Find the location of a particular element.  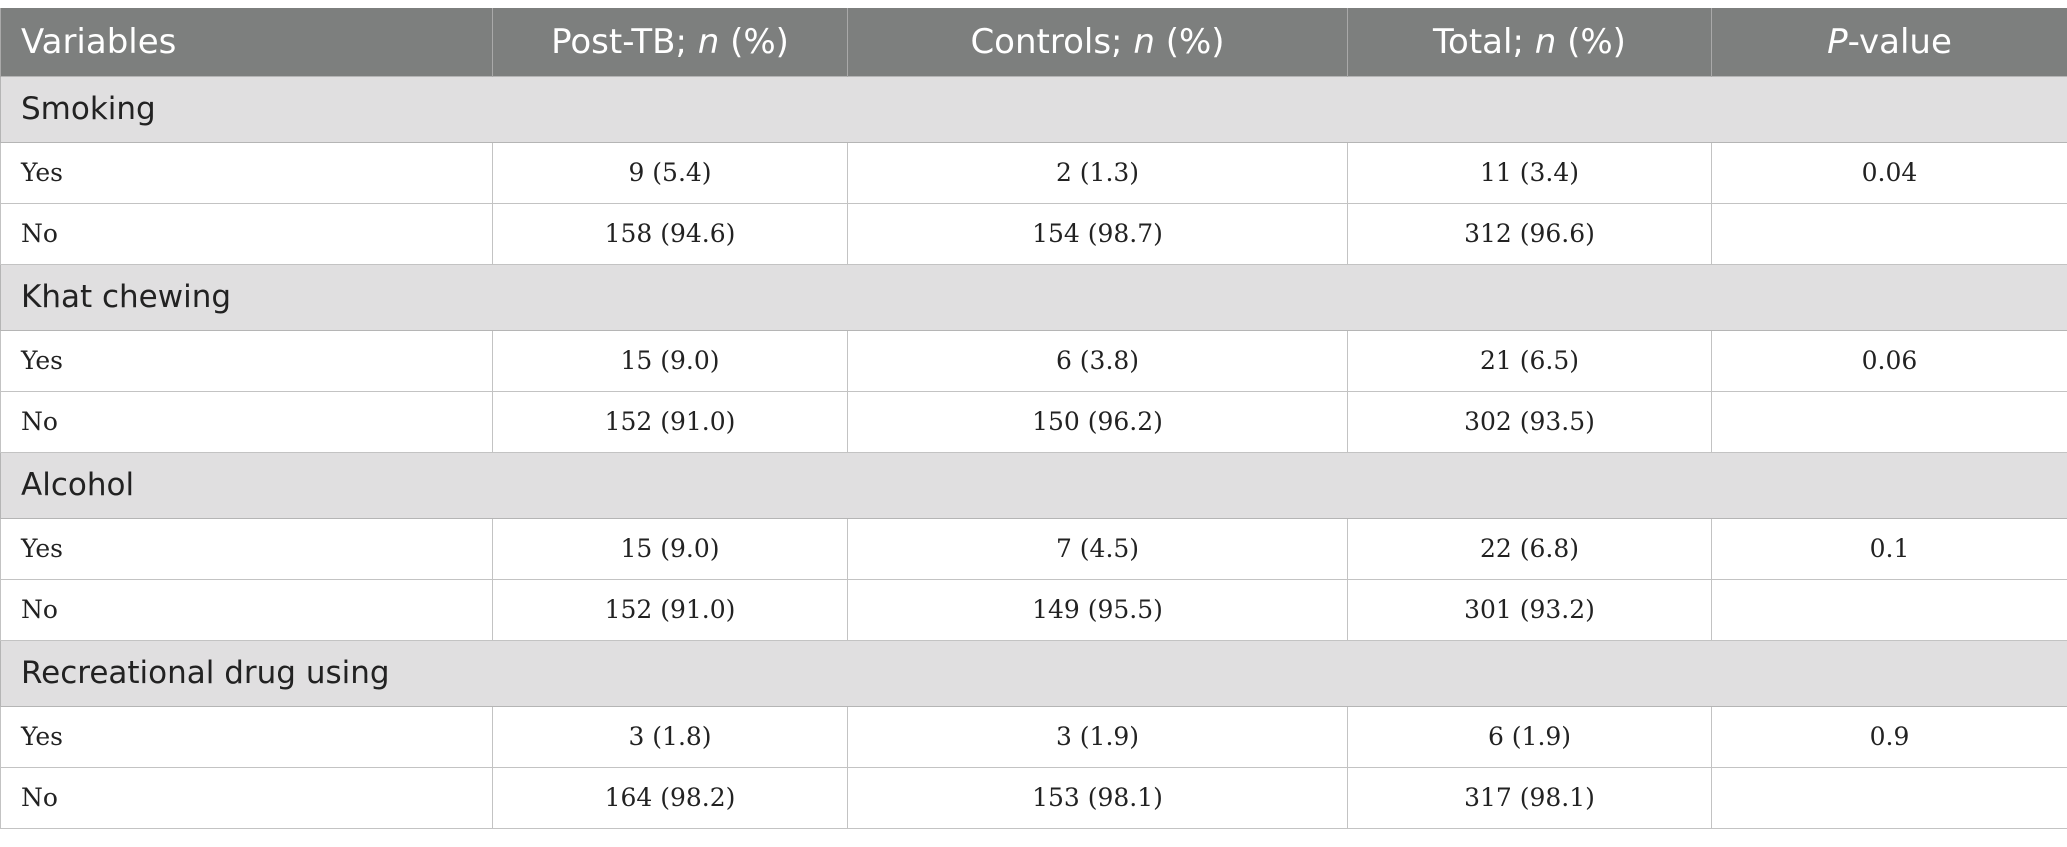

cell-p-value: 0.06 is located at coordinates (1889, 360).